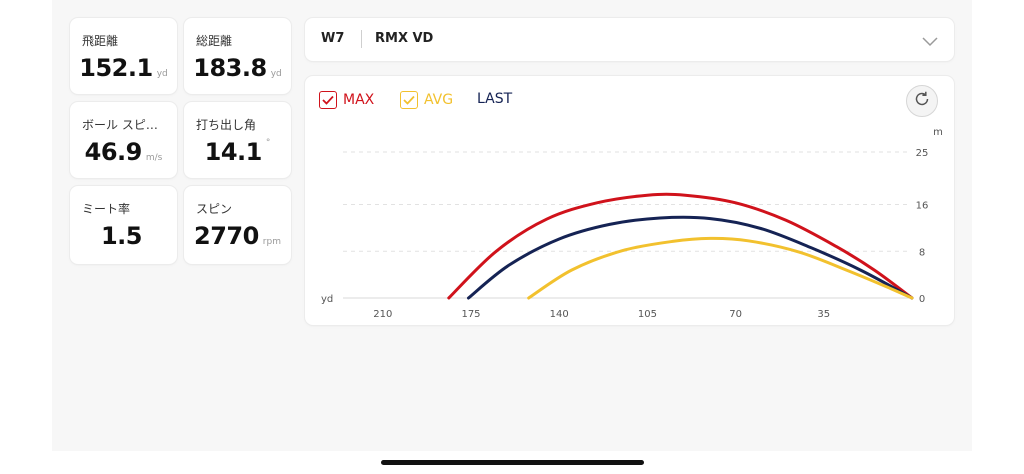 The width and height of the screenshot is (1024, 474). Describe the element at coordinates (720, 268) in the screenshot. I see `series-avg-line` at that location.